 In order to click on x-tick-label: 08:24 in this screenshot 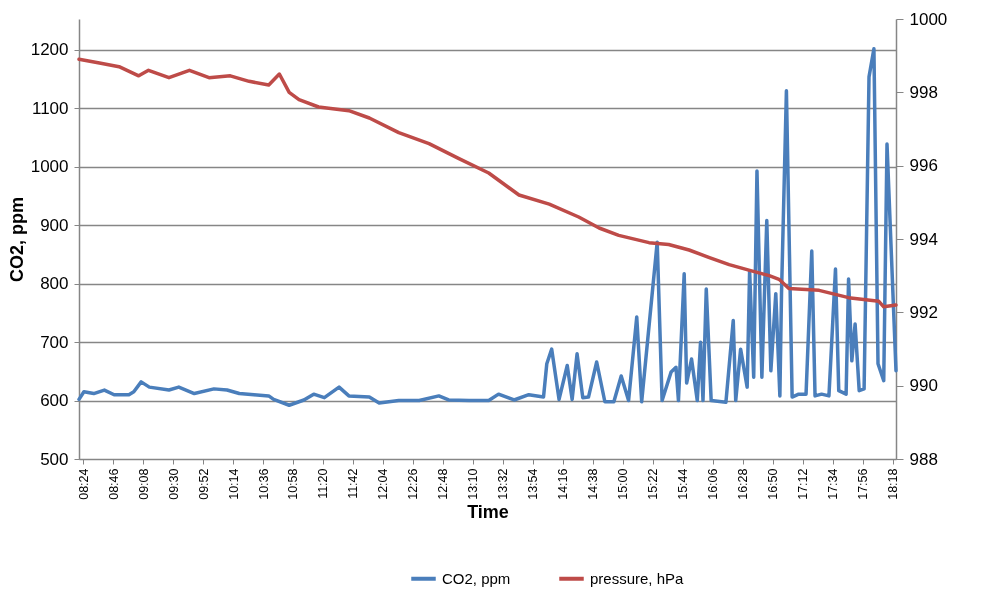, I will do `click(83, 484)`.